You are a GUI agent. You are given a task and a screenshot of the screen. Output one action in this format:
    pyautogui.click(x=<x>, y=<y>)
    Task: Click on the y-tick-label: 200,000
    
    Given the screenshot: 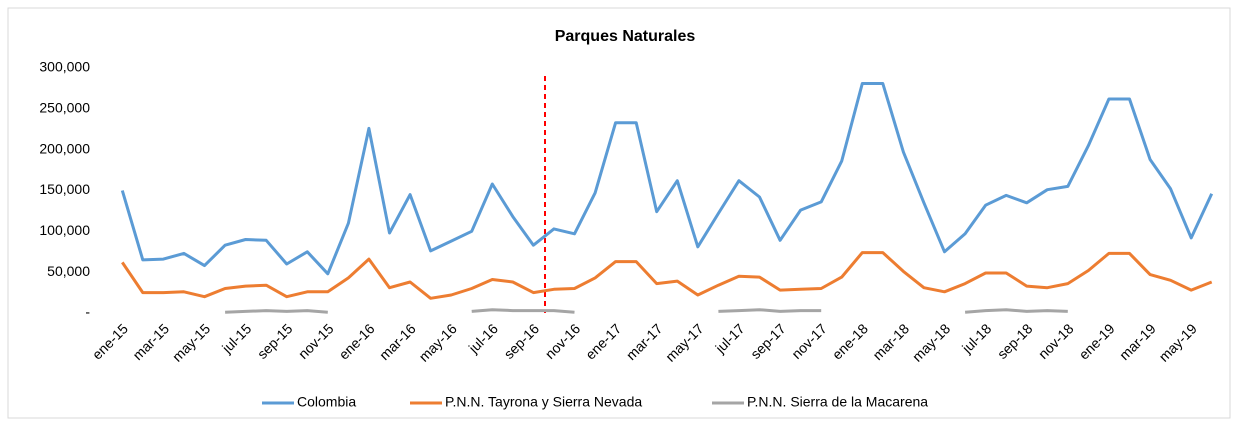 What is the action you would take?
    pyautogui.click(x=64, y=148)
    